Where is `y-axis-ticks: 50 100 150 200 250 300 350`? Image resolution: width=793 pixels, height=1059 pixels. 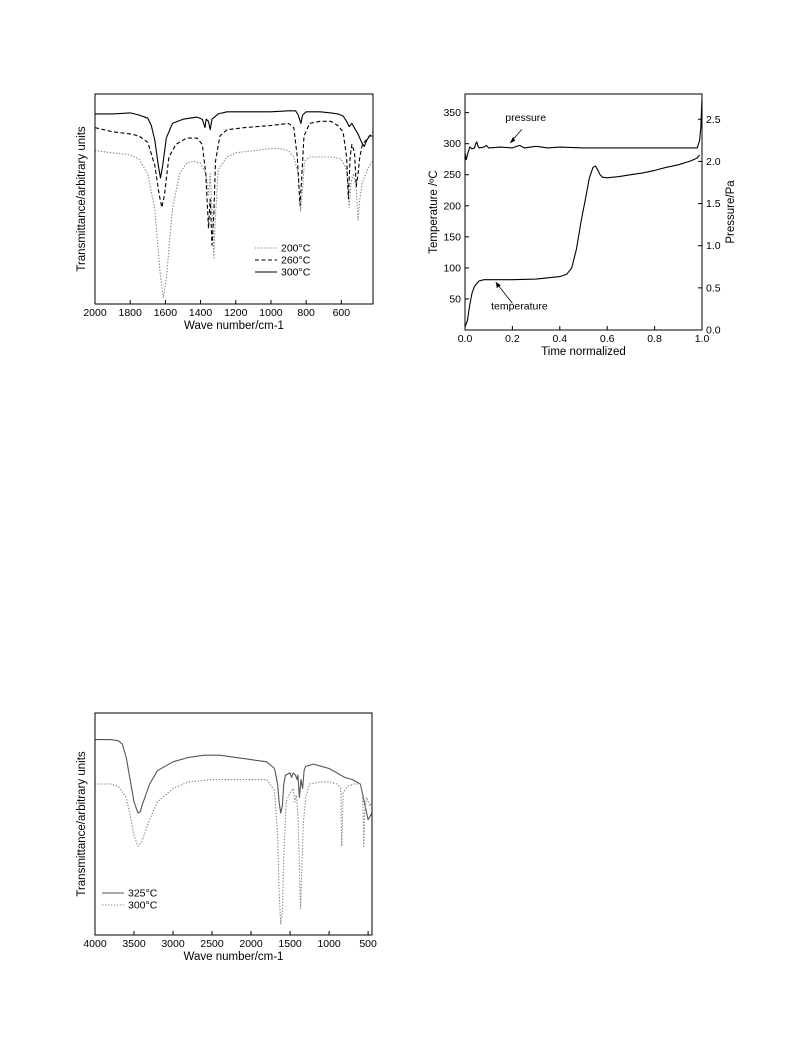 y-axis-ticks: 50 100 150 200 250 300 350 is located at coordinates (456, 206).